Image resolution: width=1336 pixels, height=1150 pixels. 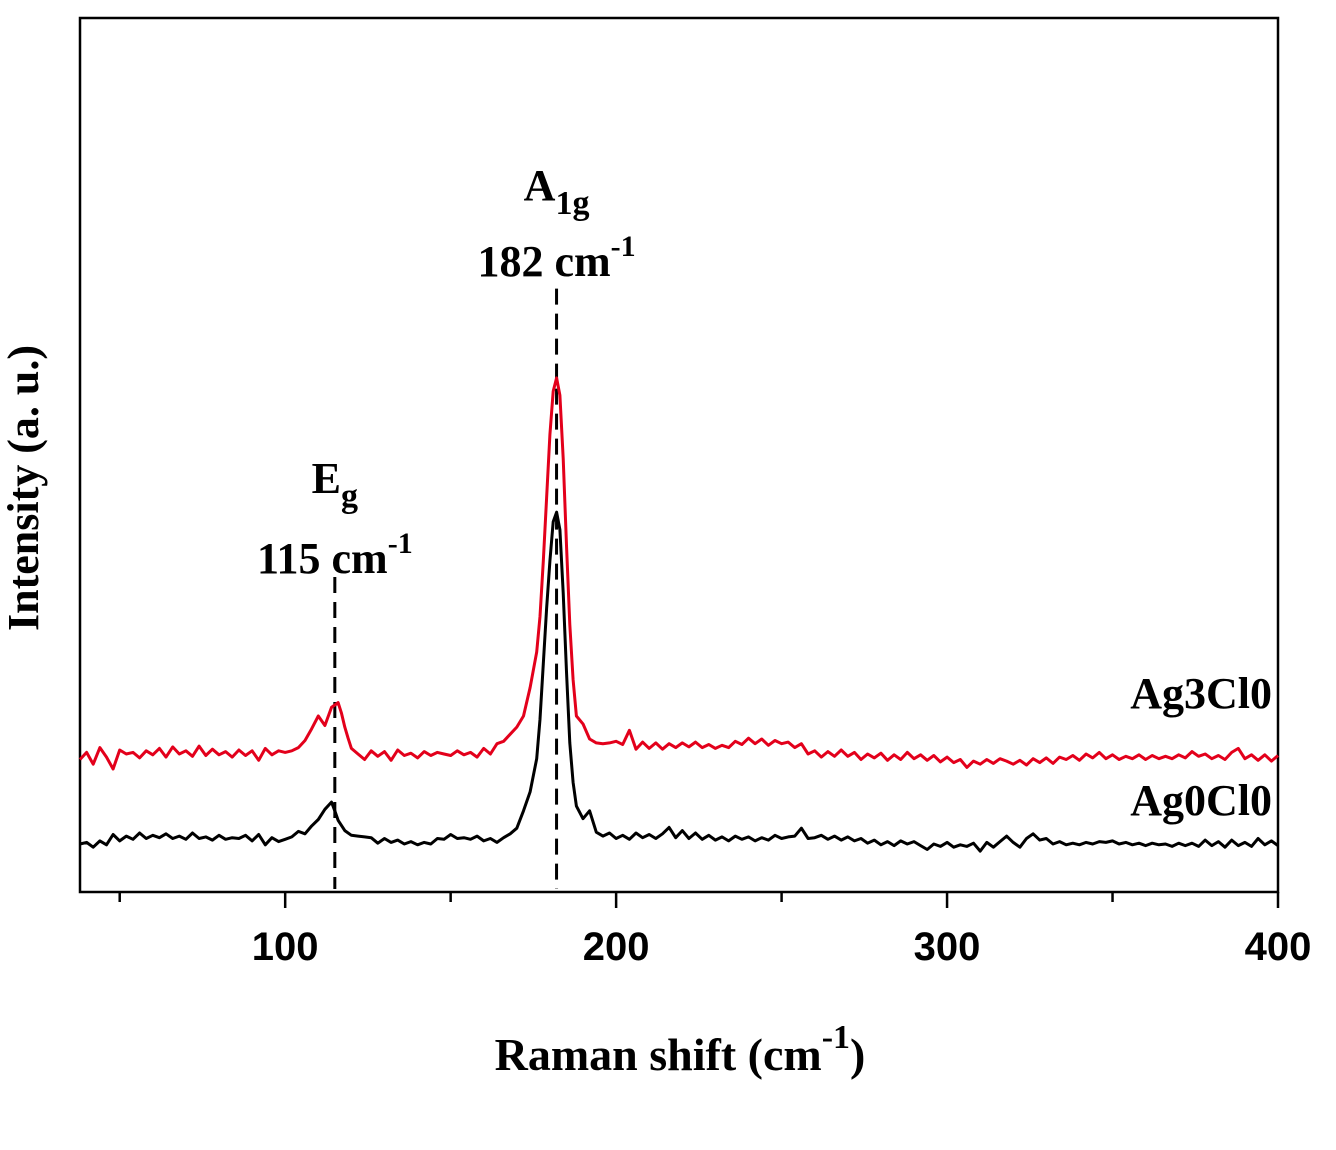 What do you see at coordinates (616, 947) in the screenshot?
I see `x-tick-label: 200` at bounding box center [616, 947].